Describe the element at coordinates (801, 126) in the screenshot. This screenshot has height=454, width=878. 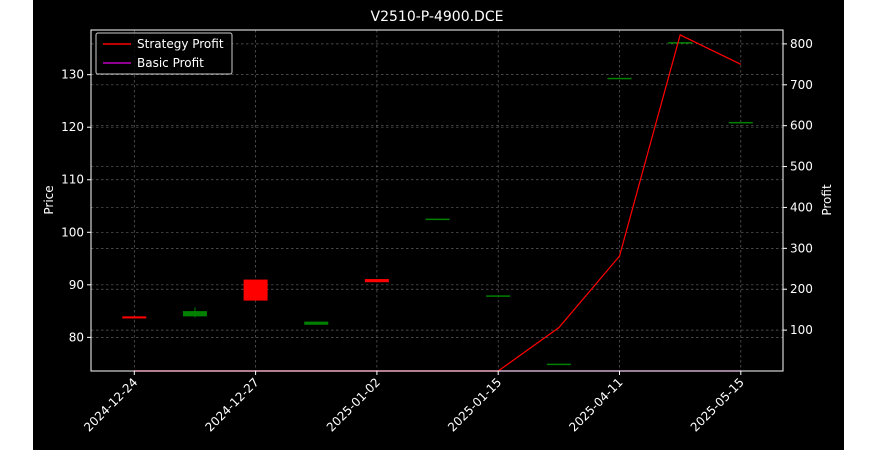
I see `y2-tick-label: 600` at that location.